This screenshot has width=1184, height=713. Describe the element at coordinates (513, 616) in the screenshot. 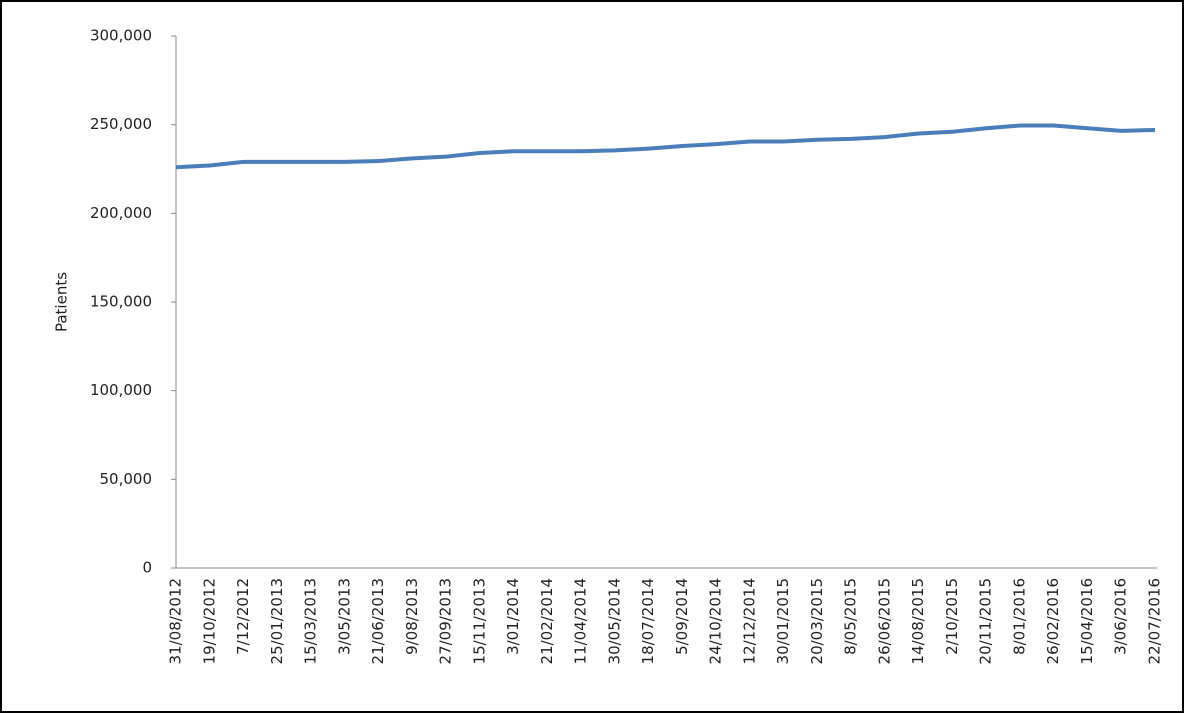

I see `x-tick-label: 3/01/2014` at that location.